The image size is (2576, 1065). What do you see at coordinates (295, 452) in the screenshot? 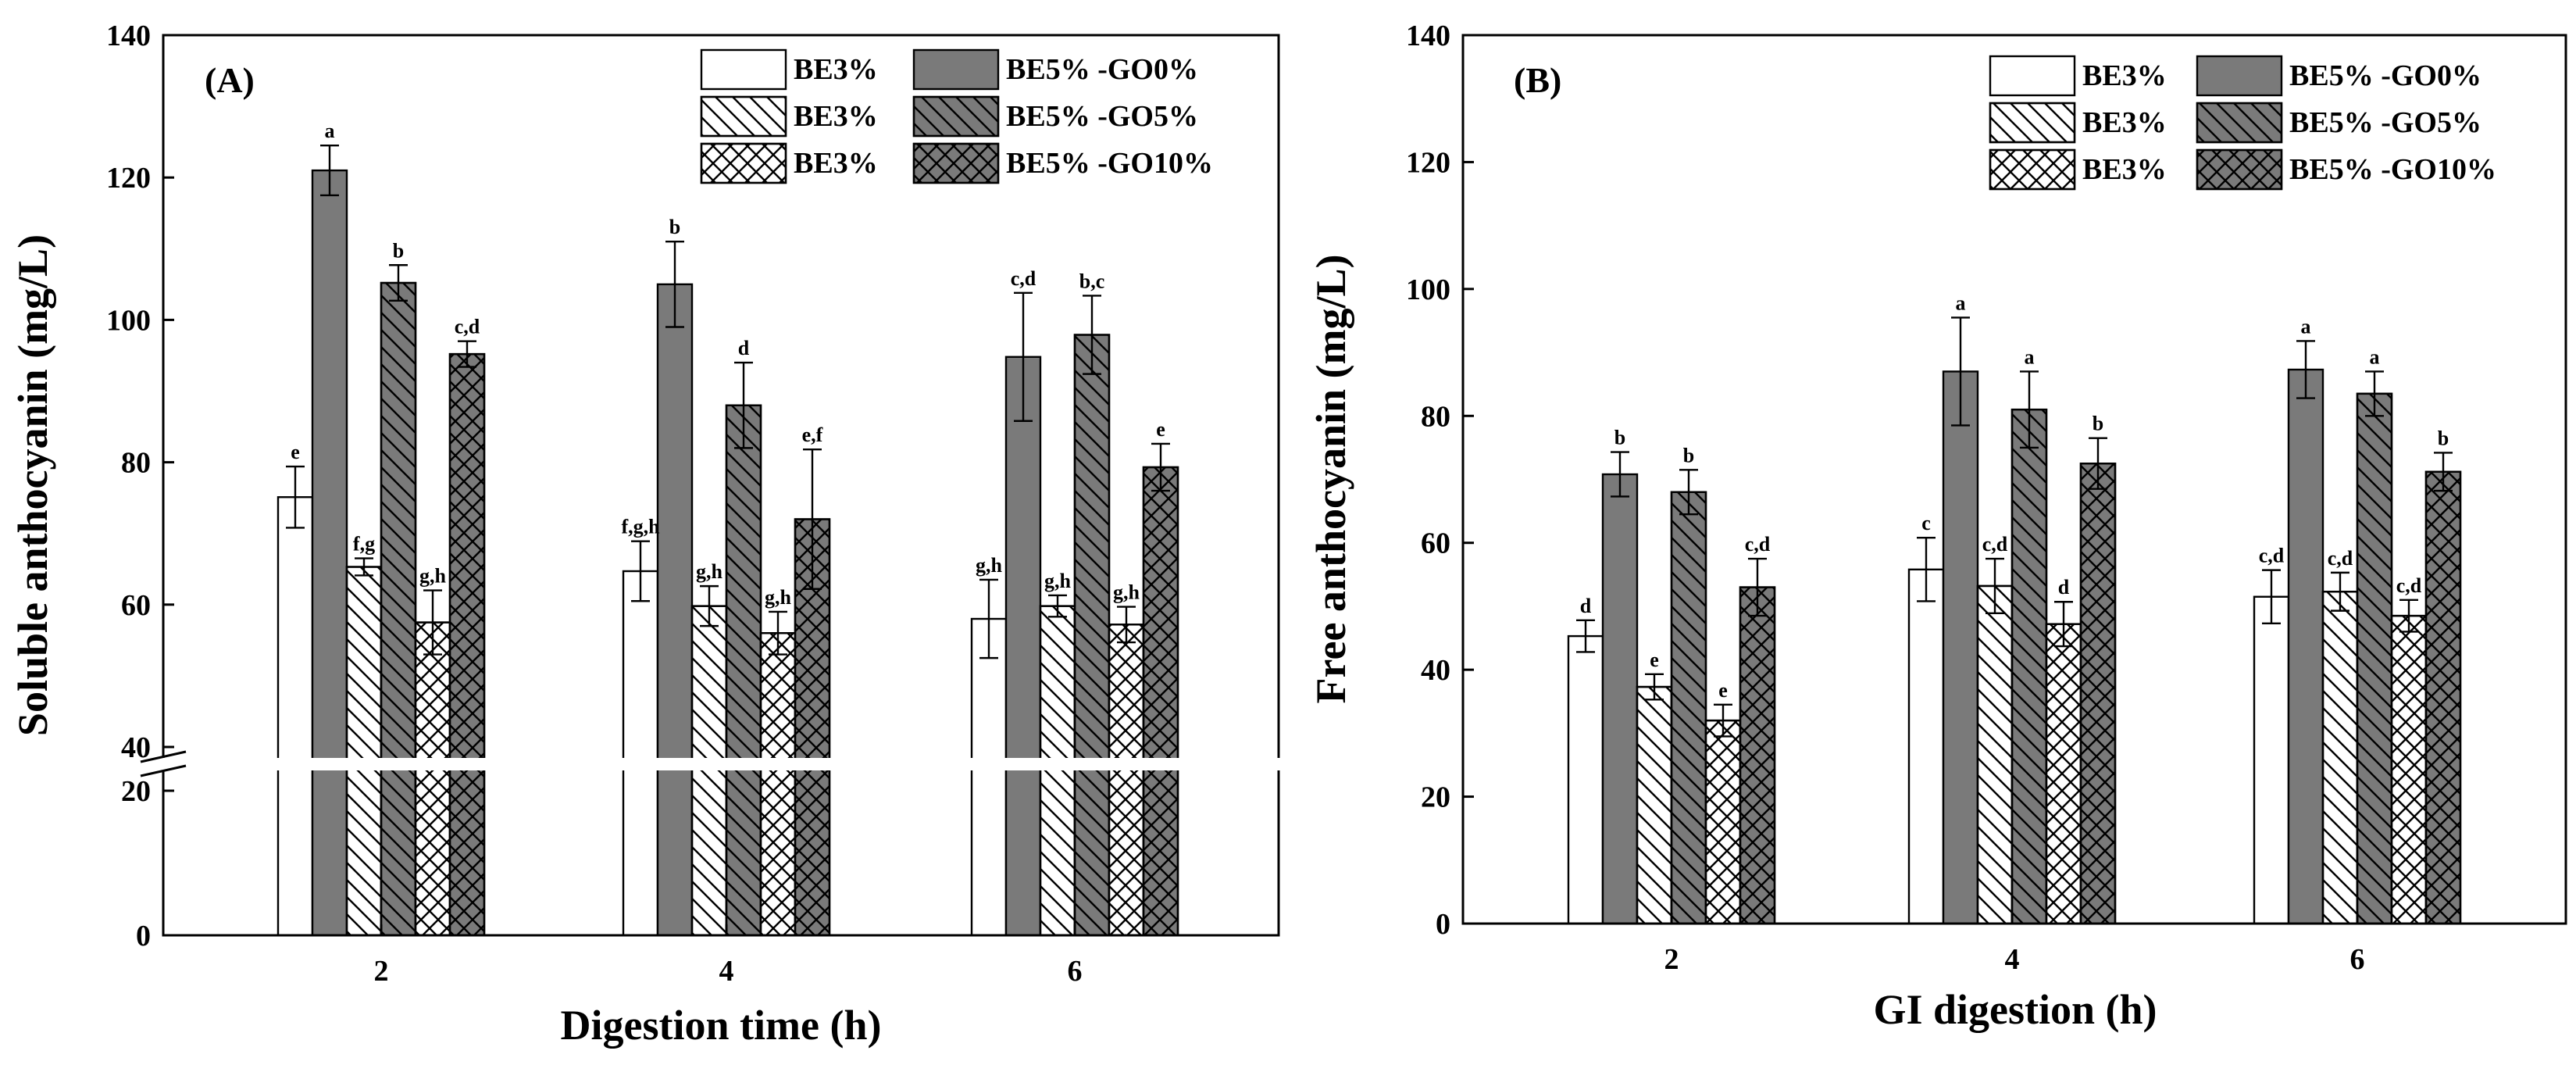
I see `panel-a-sig-label-1-cat-2: e` at bounding box center [295, 452].